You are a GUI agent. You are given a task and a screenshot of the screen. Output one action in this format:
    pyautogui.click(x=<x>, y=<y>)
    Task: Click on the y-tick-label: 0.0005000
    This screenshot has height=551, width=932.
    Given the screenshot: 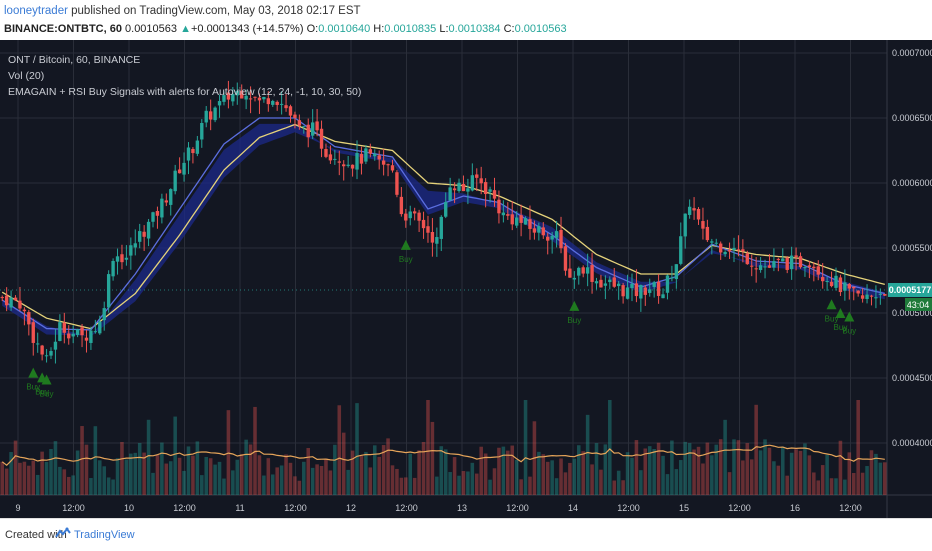 What is the action you would take?
    pyautogui.click(x=912, y=313)
    